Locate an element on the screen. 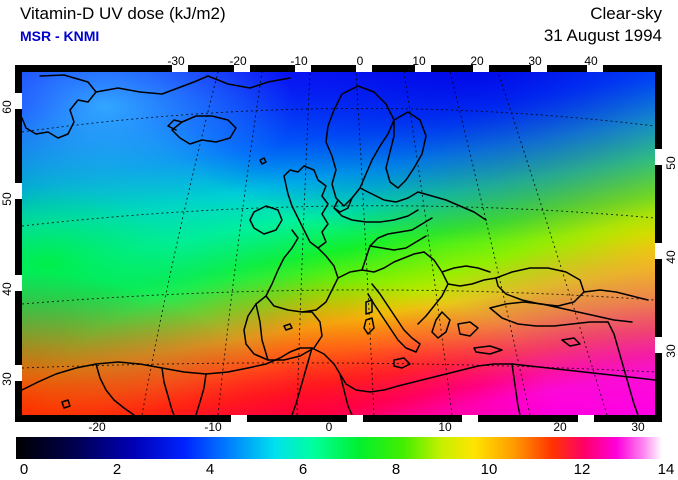  axis-top-label-6: 30 is located at coordinates (535, 61).